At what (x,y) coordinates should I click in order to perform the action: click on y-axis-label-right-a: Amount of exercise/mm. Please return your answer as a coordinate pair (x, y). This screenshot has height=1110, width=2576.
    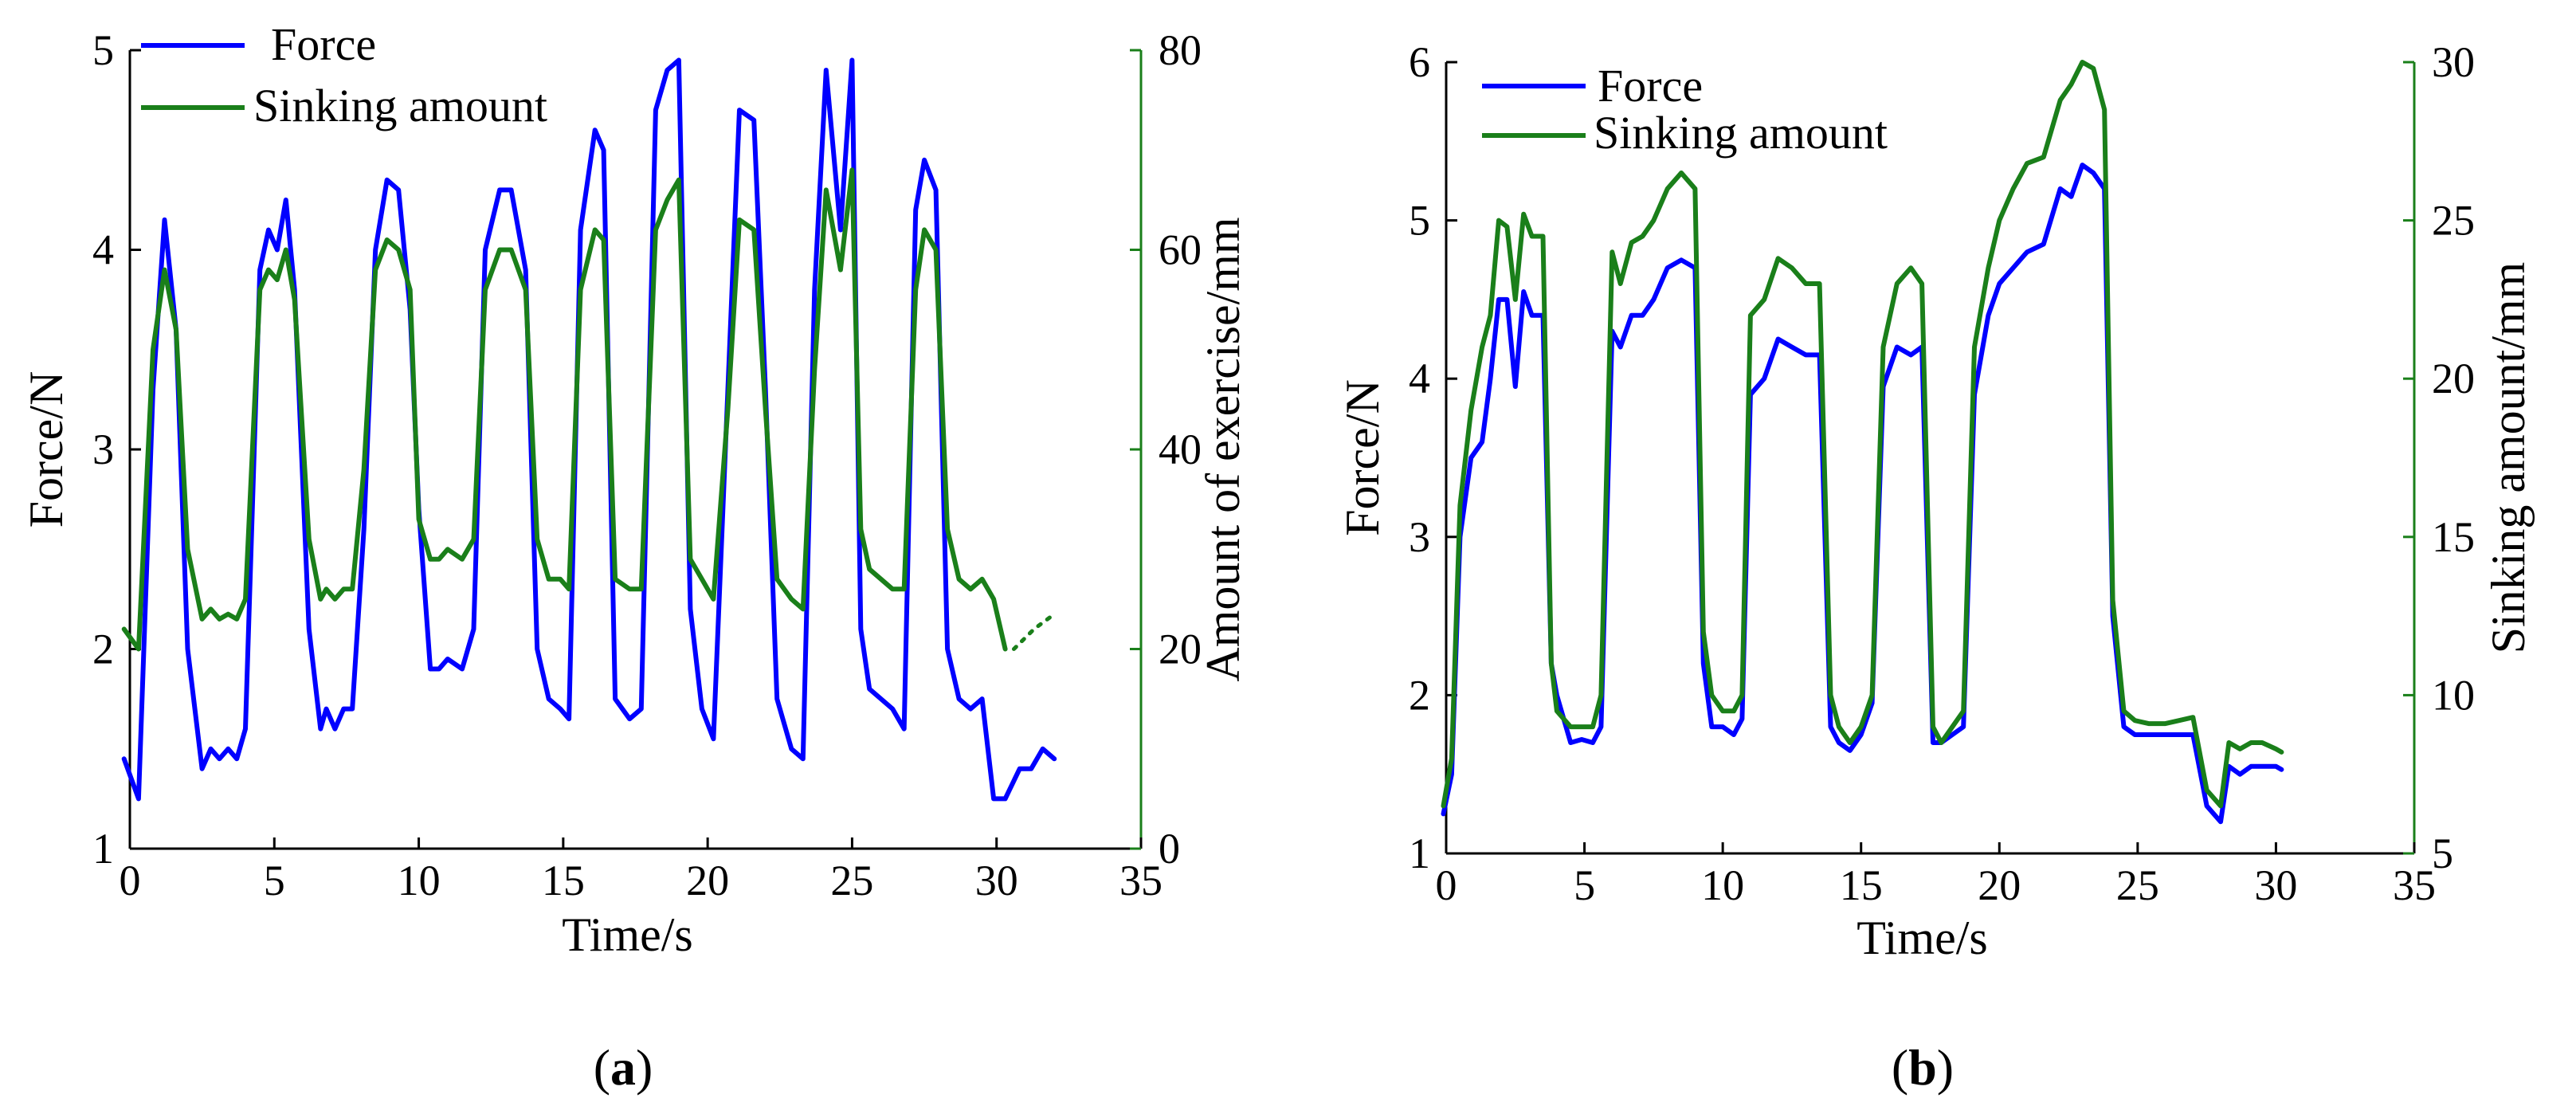
    Looking at the image, I should click on (1223, 449).